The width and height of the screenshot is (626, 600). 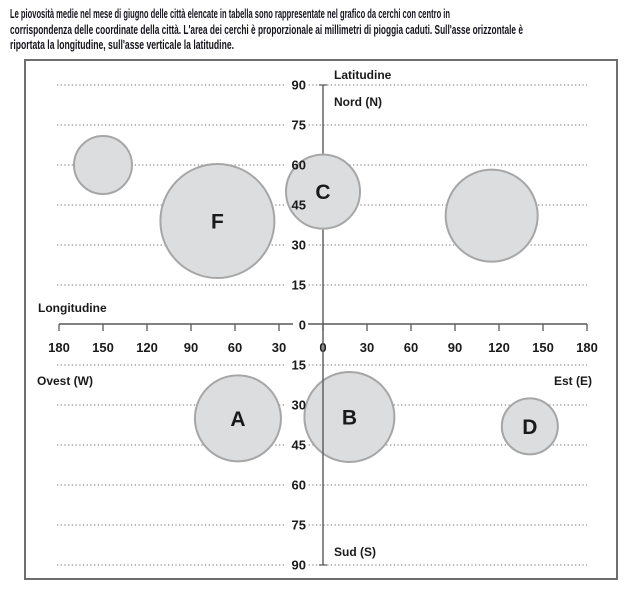 What do you see at coordinates (72, 308) in the screenshot?
I see `x-axis-title: Longitudine` at bounding box center [72, 308].